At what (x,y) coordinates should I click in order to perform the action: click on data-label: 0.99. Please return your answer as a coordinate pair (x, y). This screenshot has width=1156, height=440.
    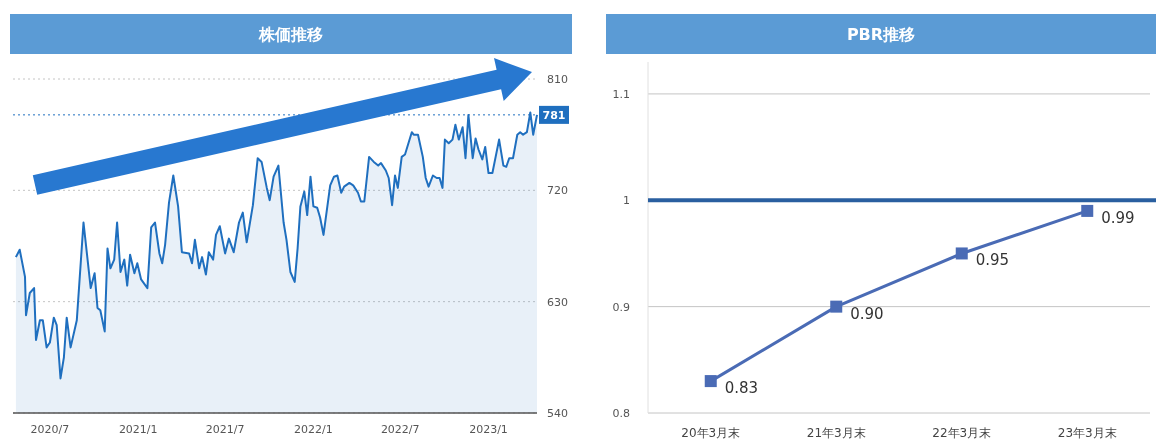
    Looking at the image, I should click on (1118, 217).